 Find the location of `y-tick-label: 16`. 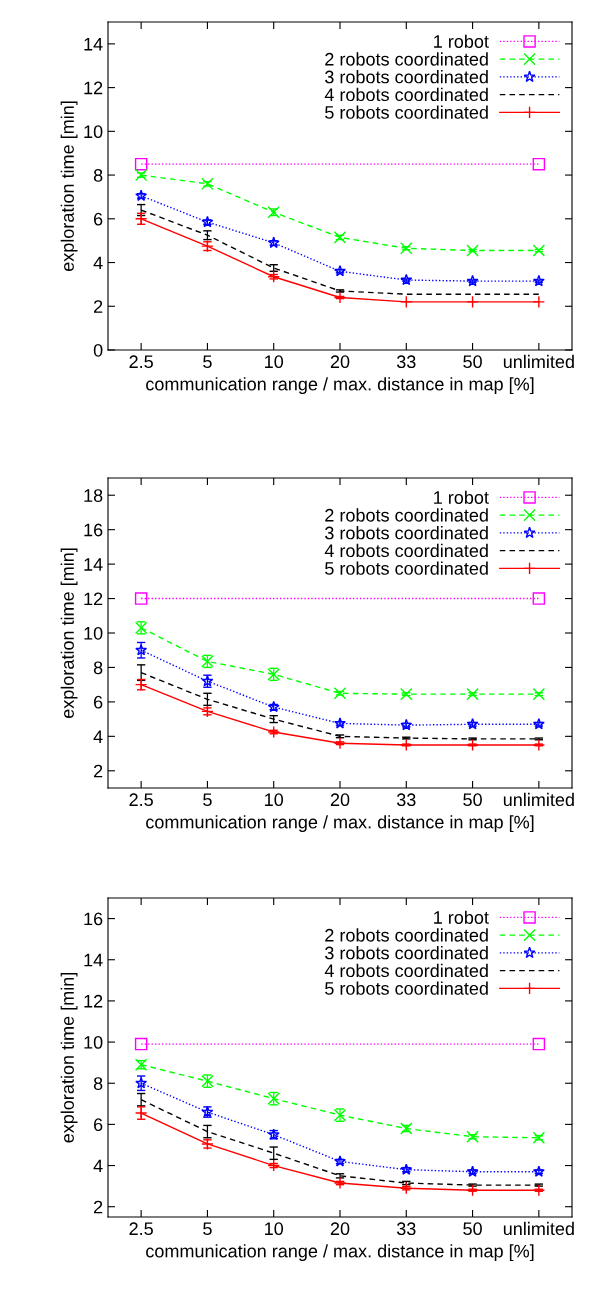

y-tick-label: 16 is located at coordinates (93, 530).